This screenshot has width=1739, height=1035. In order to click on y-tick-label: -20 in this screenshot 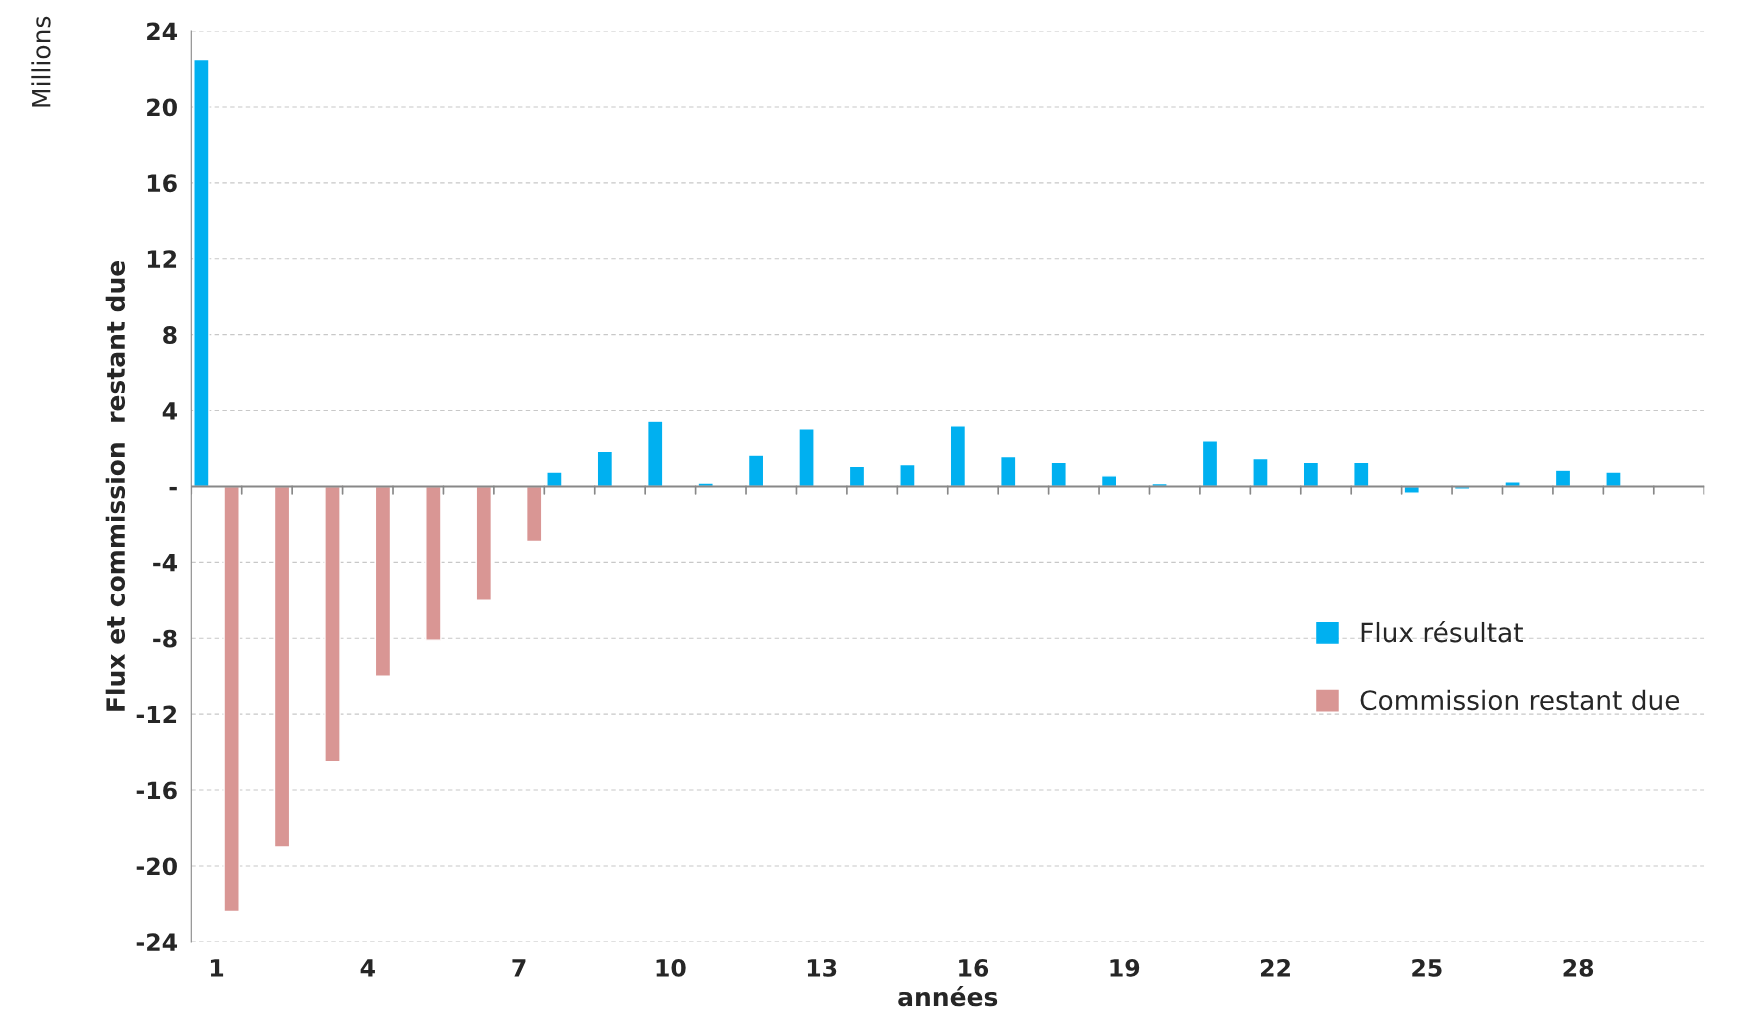, I will do `click(156, 866)`.